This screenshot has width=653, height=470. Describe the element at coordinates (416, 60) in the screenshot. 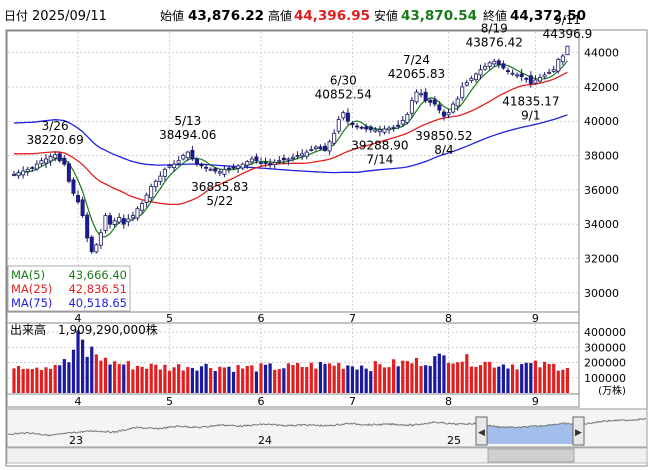

I see `annotation-date: 7/24` at that location.